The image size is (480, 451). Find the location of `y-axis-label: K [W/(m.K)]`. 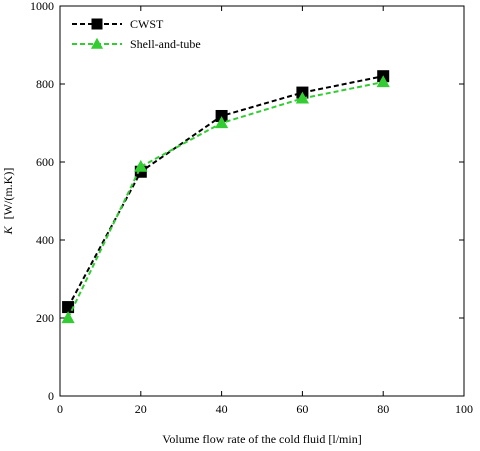

y-axis-label: K [W/(m.K)] is located at coordinates (8, 202).